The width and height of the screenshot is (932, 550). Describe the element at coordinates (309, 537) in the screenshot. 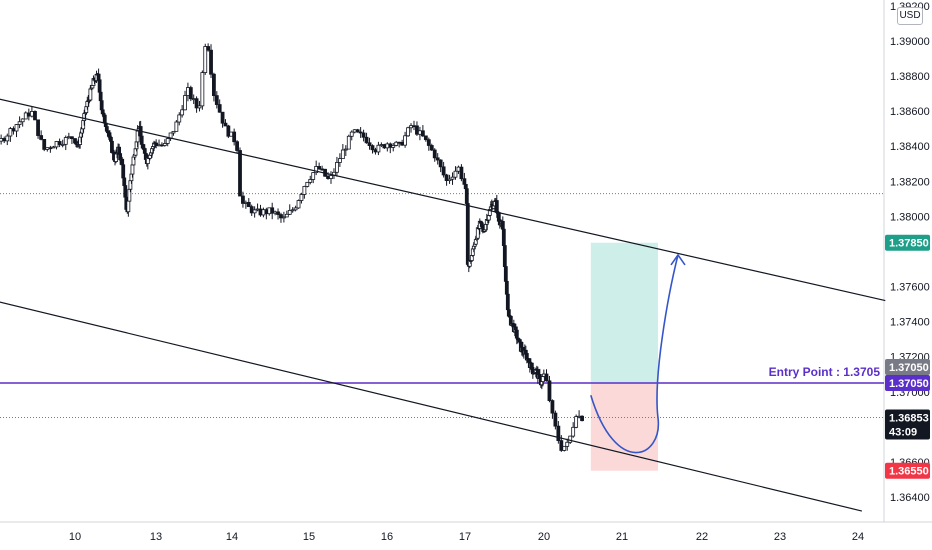

I see `time-tick-label: 15` at that location.